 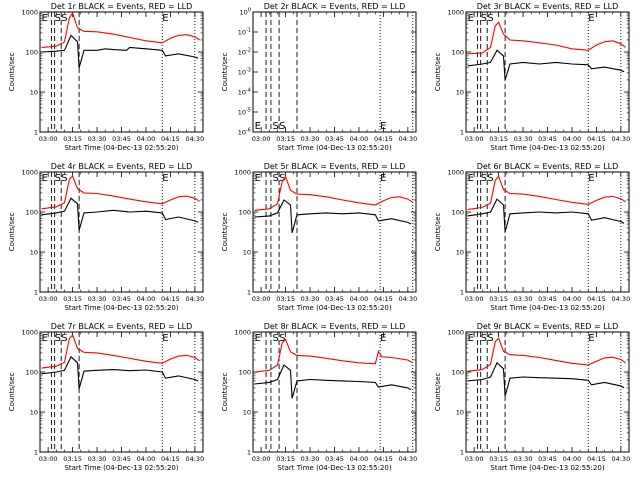 I want to click on plot-title: Det 1r BLACK = Events, RED = LLD, so click(x=122, y=6).